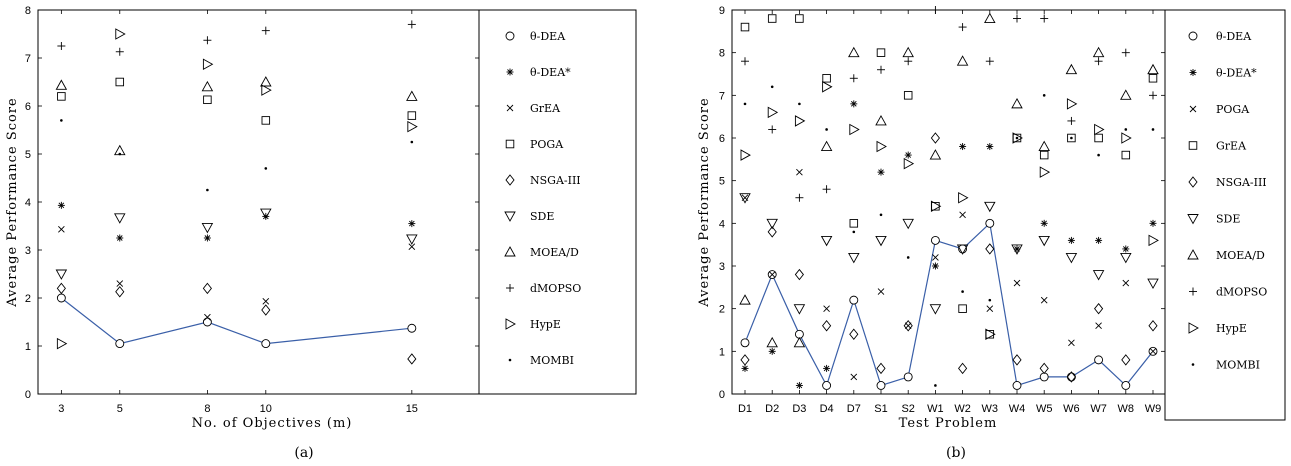  Describe the element at coordinates (854, 409) in the screenshot. I see `x-tick-label: D7` at that location.